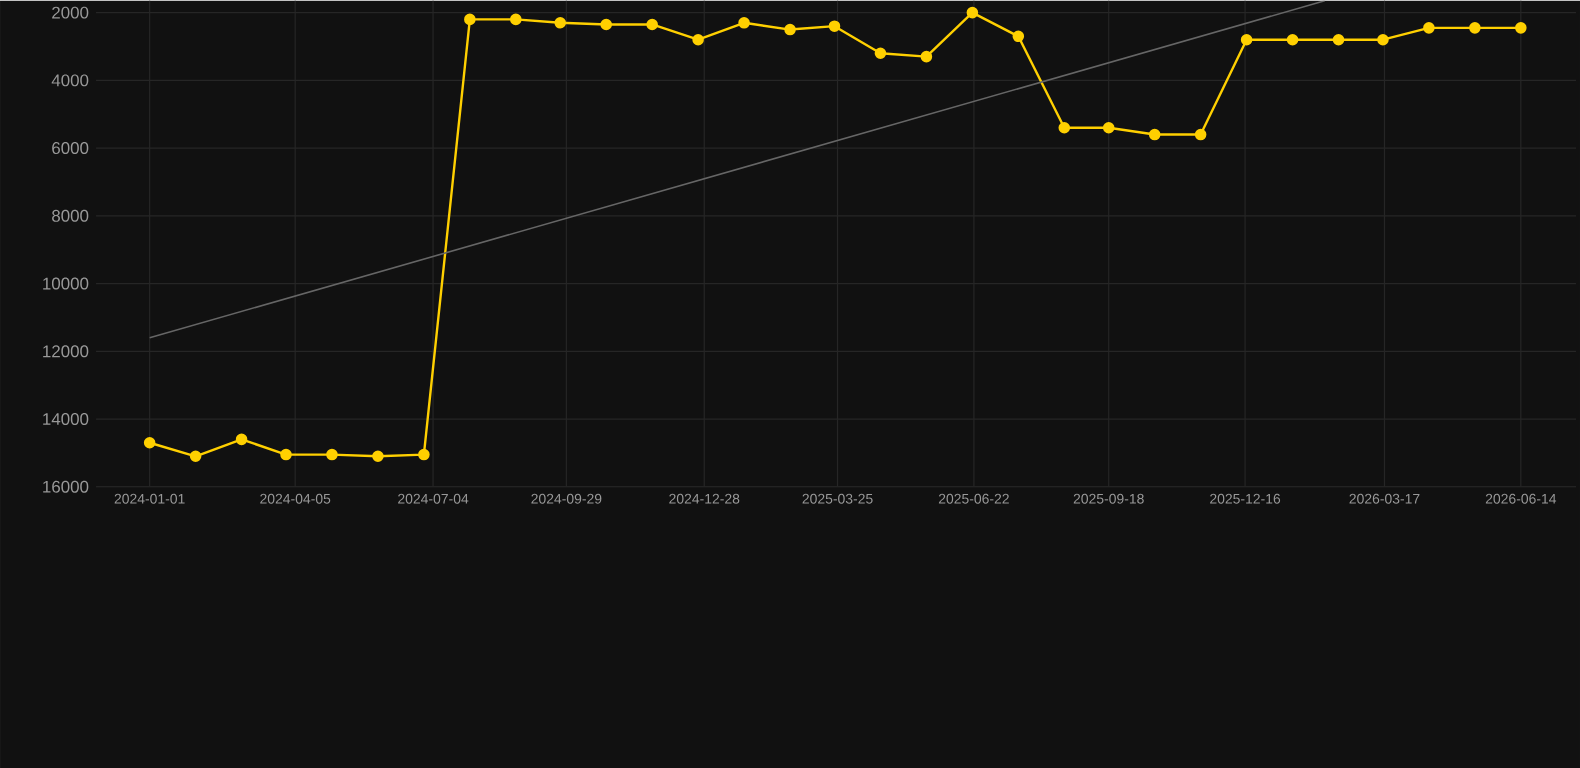 The width and height of the screenshot is (1580, 768). I want to click on y-tick-label: 10000, so click(66, 283).